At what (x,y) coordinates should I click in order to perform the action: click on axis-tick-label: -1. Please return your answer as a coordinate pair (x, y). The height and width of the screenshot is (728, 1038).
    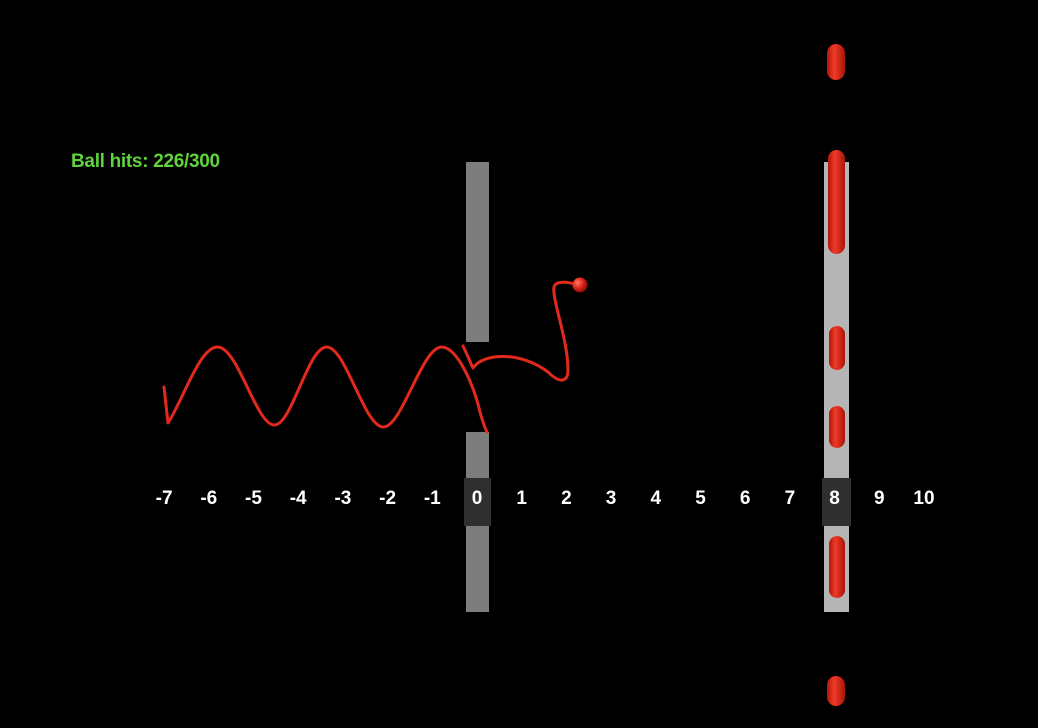
    Looking at the image, I should click on (432, 498).